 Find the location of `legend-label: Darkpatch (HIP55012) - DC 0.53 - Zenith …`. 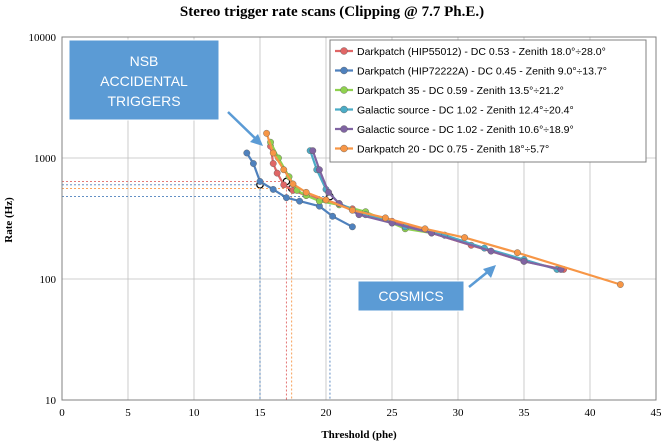

legend-label: Darkpatch (HIP55012) - DC 0.53 - Zenith … is located at coordinates (481, 52).